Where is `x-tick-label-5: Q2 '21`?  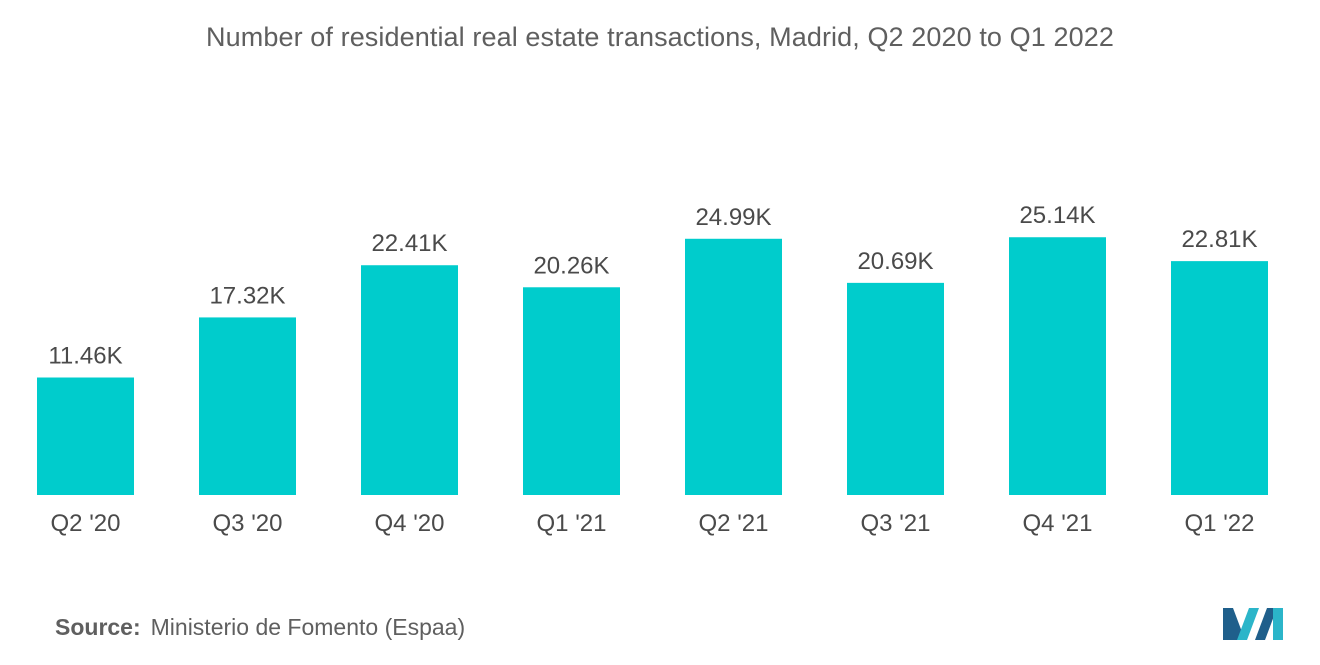 x-tick-label-5: Q2 '21 is located at coordinates (734, 523).